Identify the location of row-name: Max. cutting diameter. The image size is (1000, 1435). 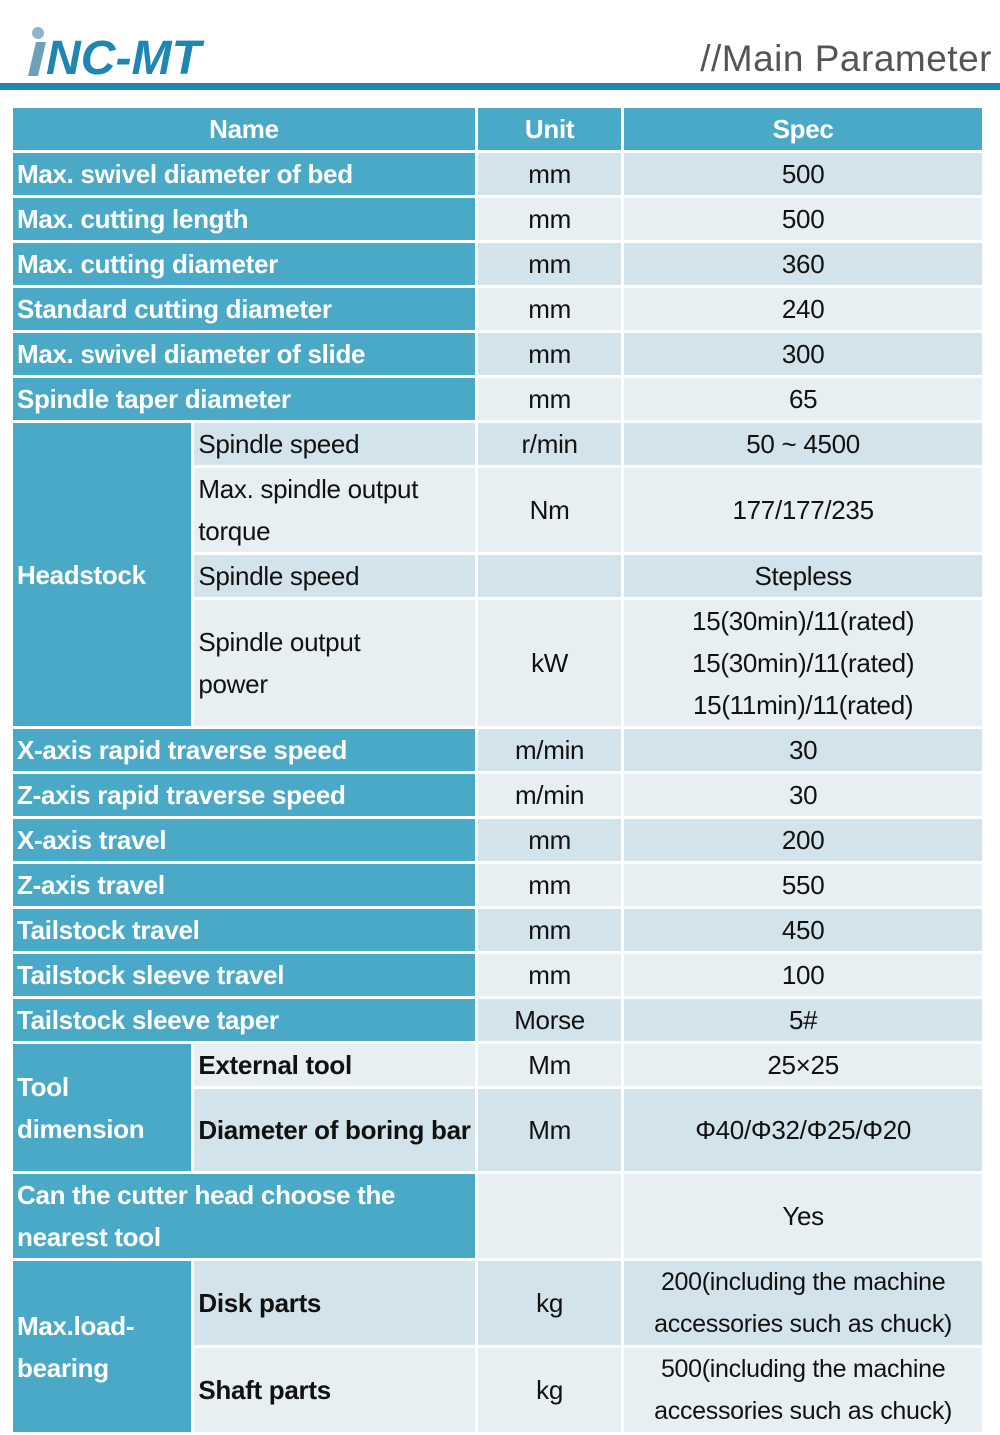
(244, 264).